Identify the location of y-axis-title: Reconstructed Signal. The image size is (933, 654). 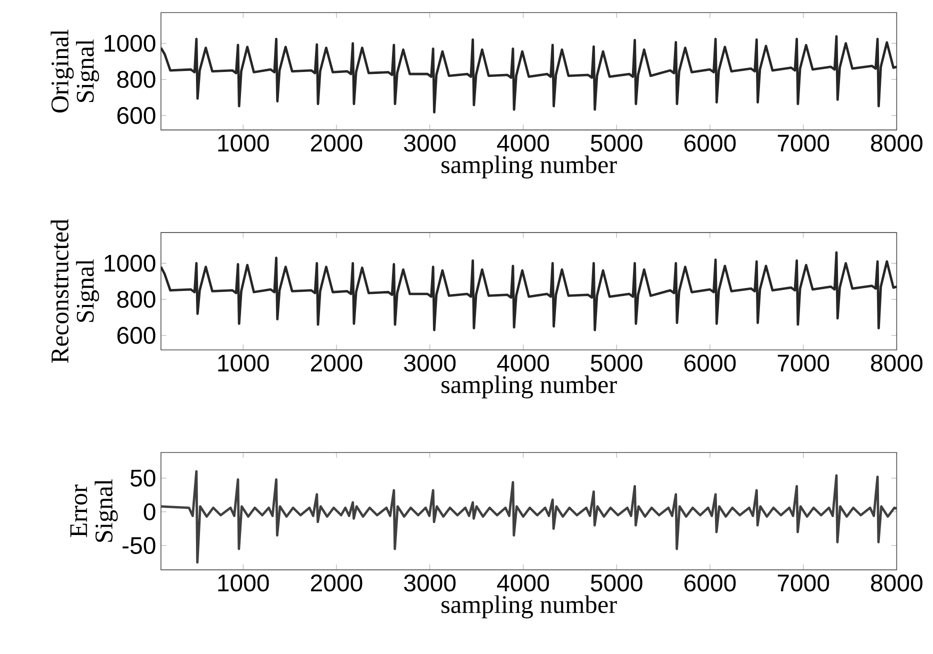
(75, 291).